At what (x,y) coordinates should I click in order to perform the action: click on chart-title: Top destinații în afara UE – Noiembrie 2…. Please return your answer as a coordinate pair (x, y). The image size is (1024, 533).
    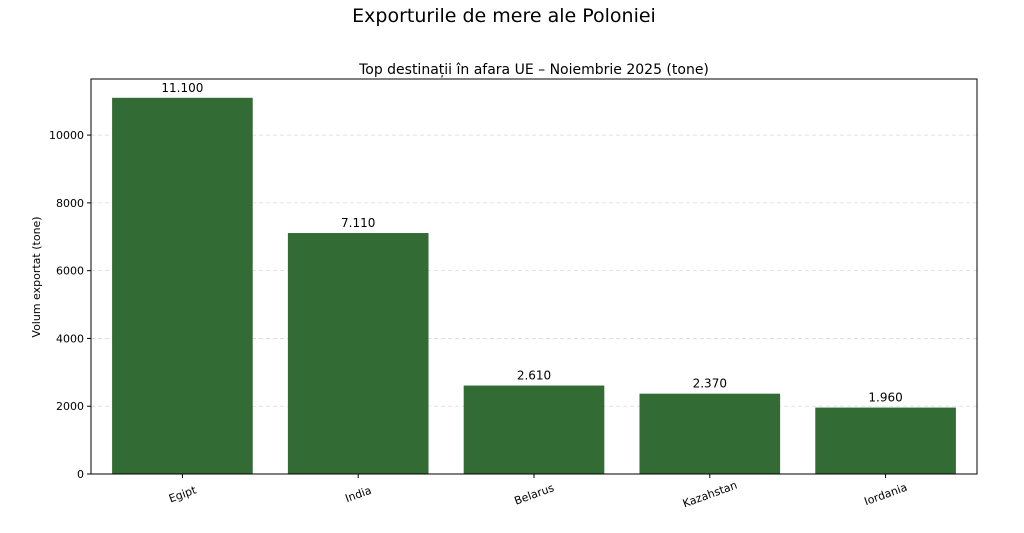
    Looking at the image, I should click on (533, 70).